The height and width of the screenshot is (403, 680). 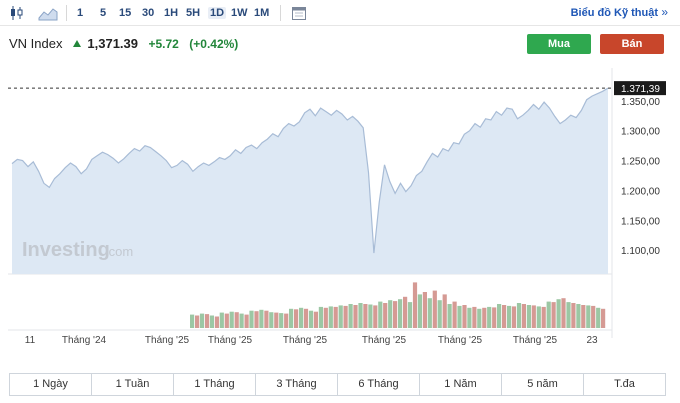 I want to click on interval-1w: 1W, so click(x=239, y=13).